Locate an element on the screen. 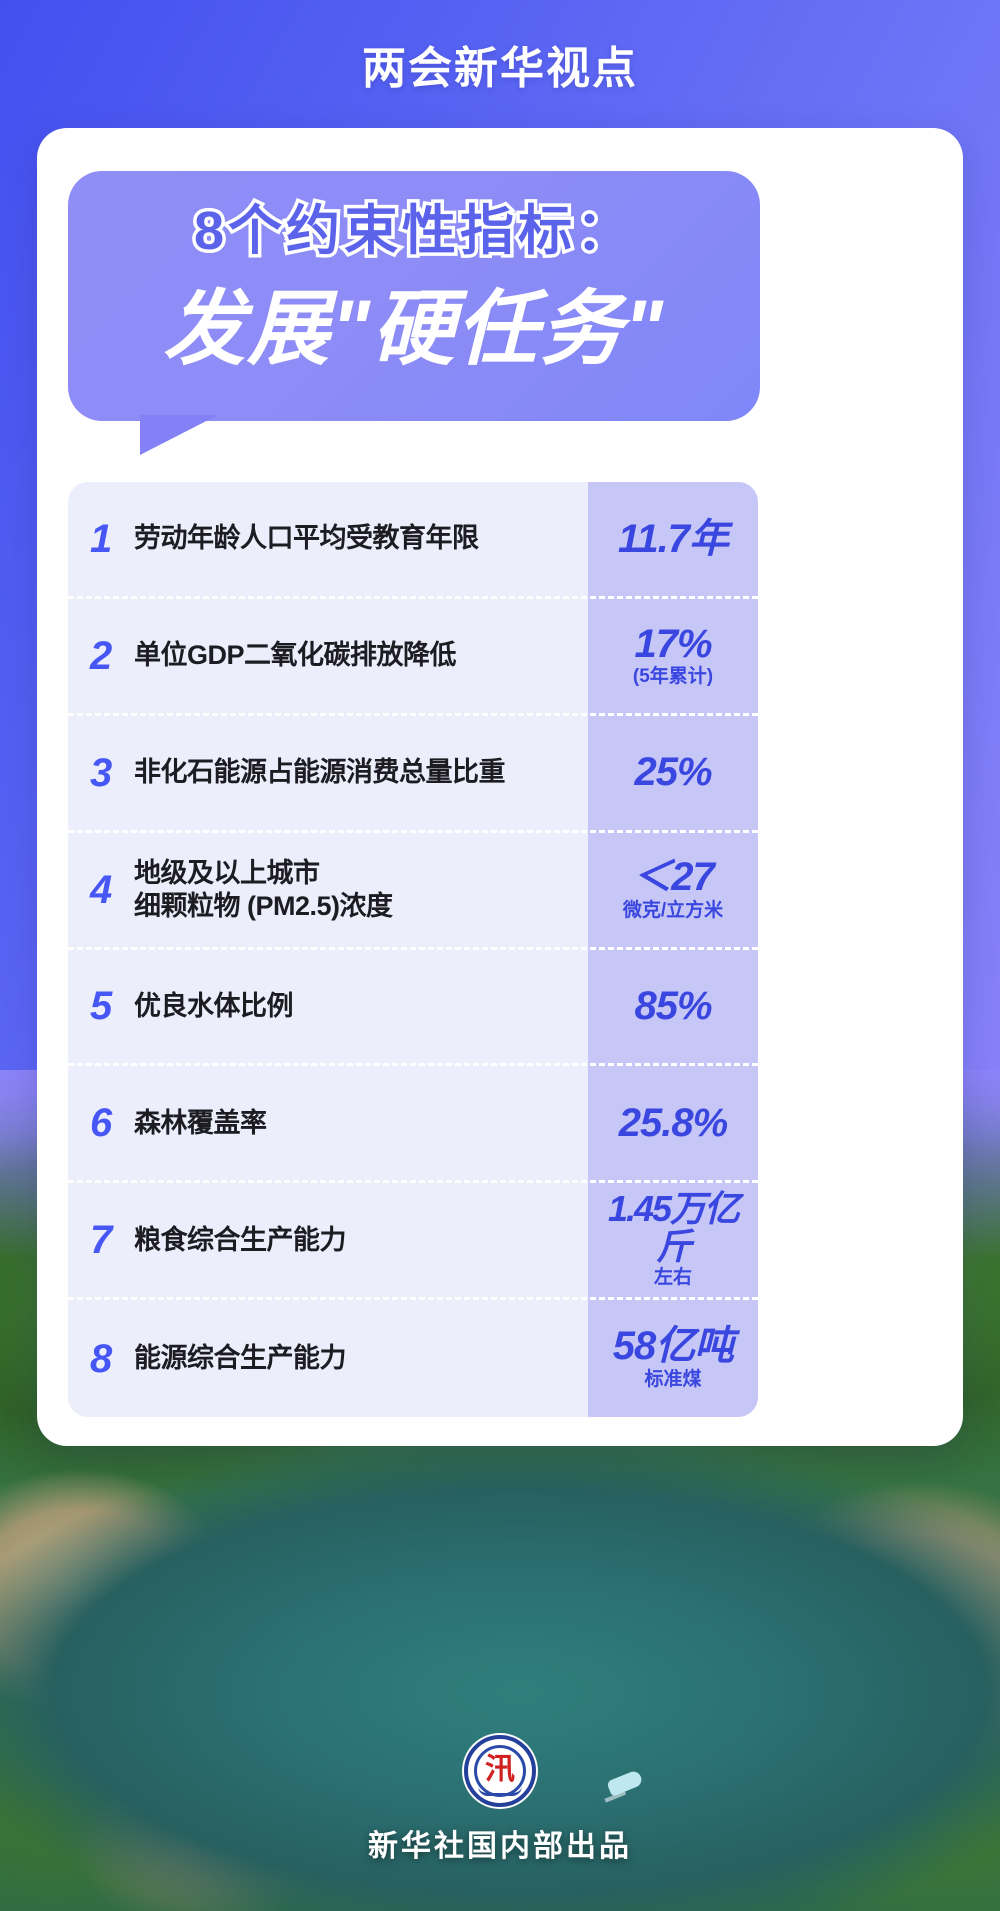 The height and width of the screenshot is (1911, 1000). row-label: 3 非化石能源占能源消费总量比重 is located at coordinates (328, 773).